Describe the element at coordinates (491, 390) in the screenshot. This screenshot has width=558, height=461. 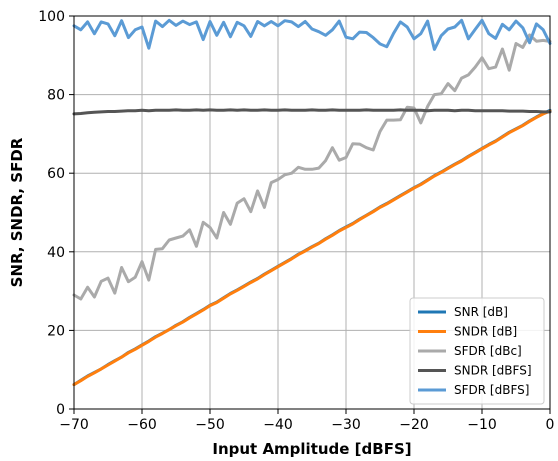
I see `legend-label: SFDR [dBFS]` at that location.